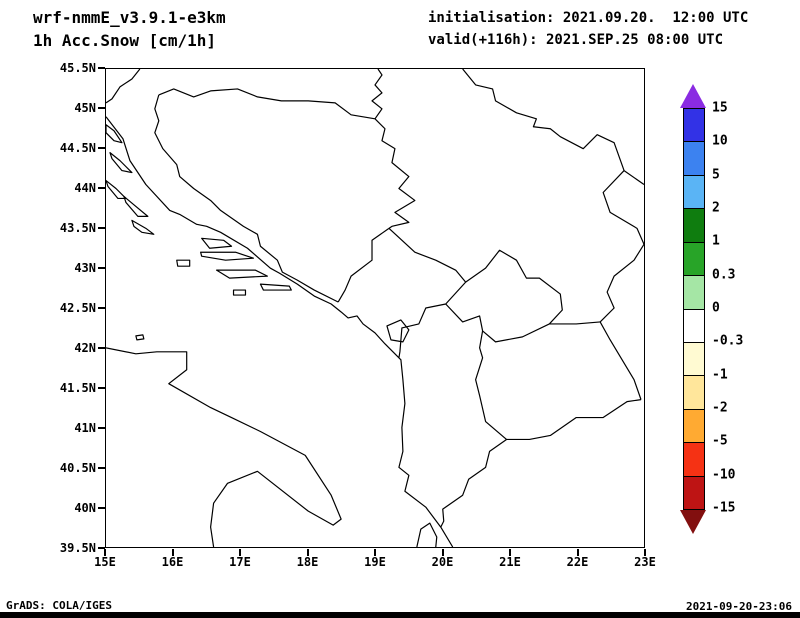 The image size is (800, 618). I want to click on island-tremiti, so click(140, 337).